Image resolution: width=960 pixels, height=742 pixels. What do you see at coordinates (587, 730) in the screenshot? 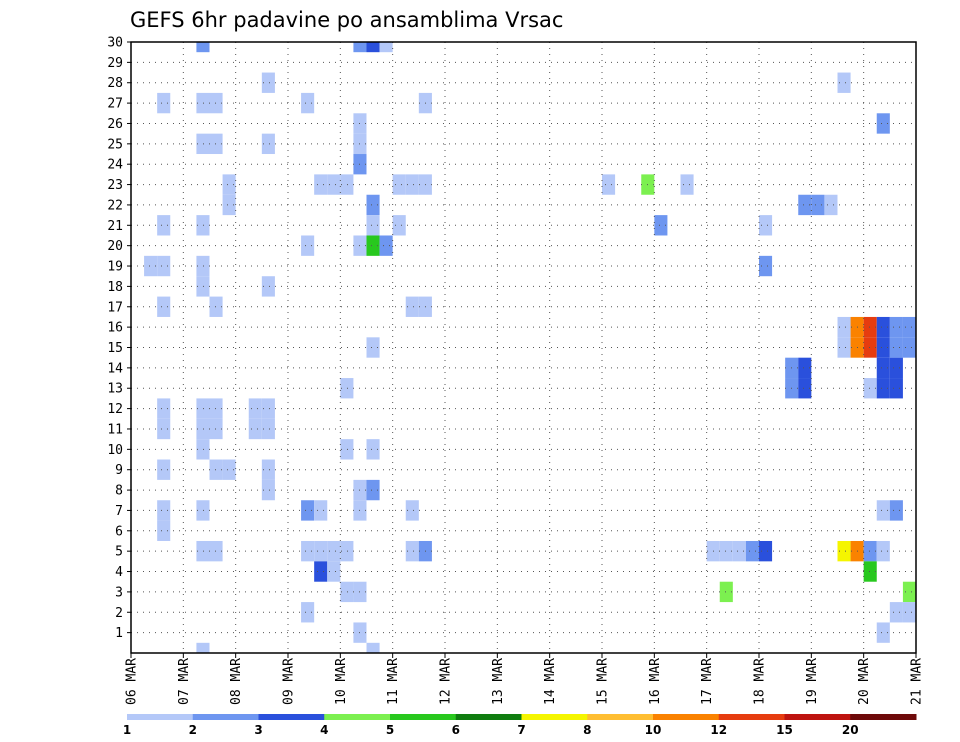
I see `legend-label: 8` at bounding box center [587, 730].